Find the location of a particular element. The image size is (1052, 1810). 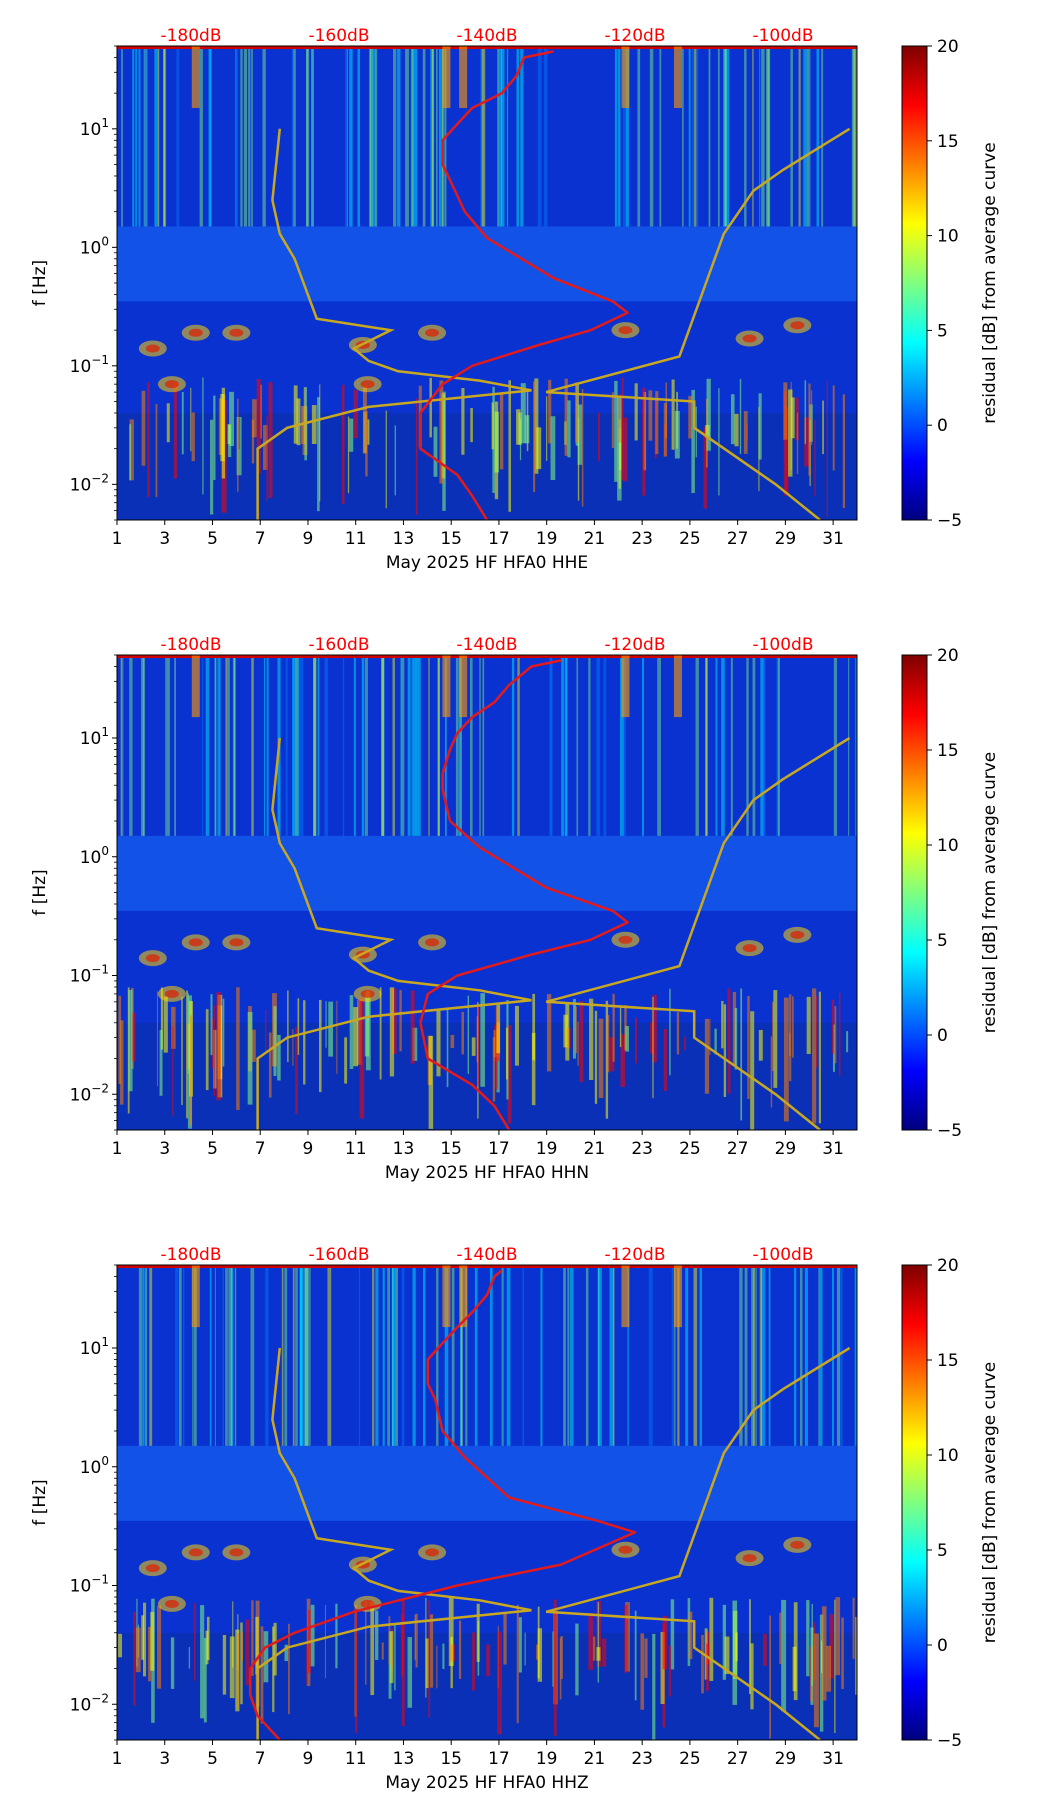

db-label: -180dB is located at coordinates (190, 1255).